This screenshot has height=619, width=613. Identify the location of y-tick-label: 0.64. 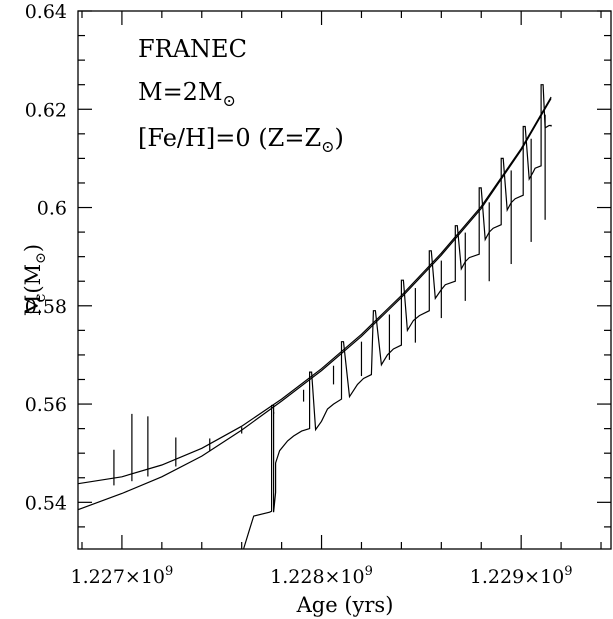
(46, 12).